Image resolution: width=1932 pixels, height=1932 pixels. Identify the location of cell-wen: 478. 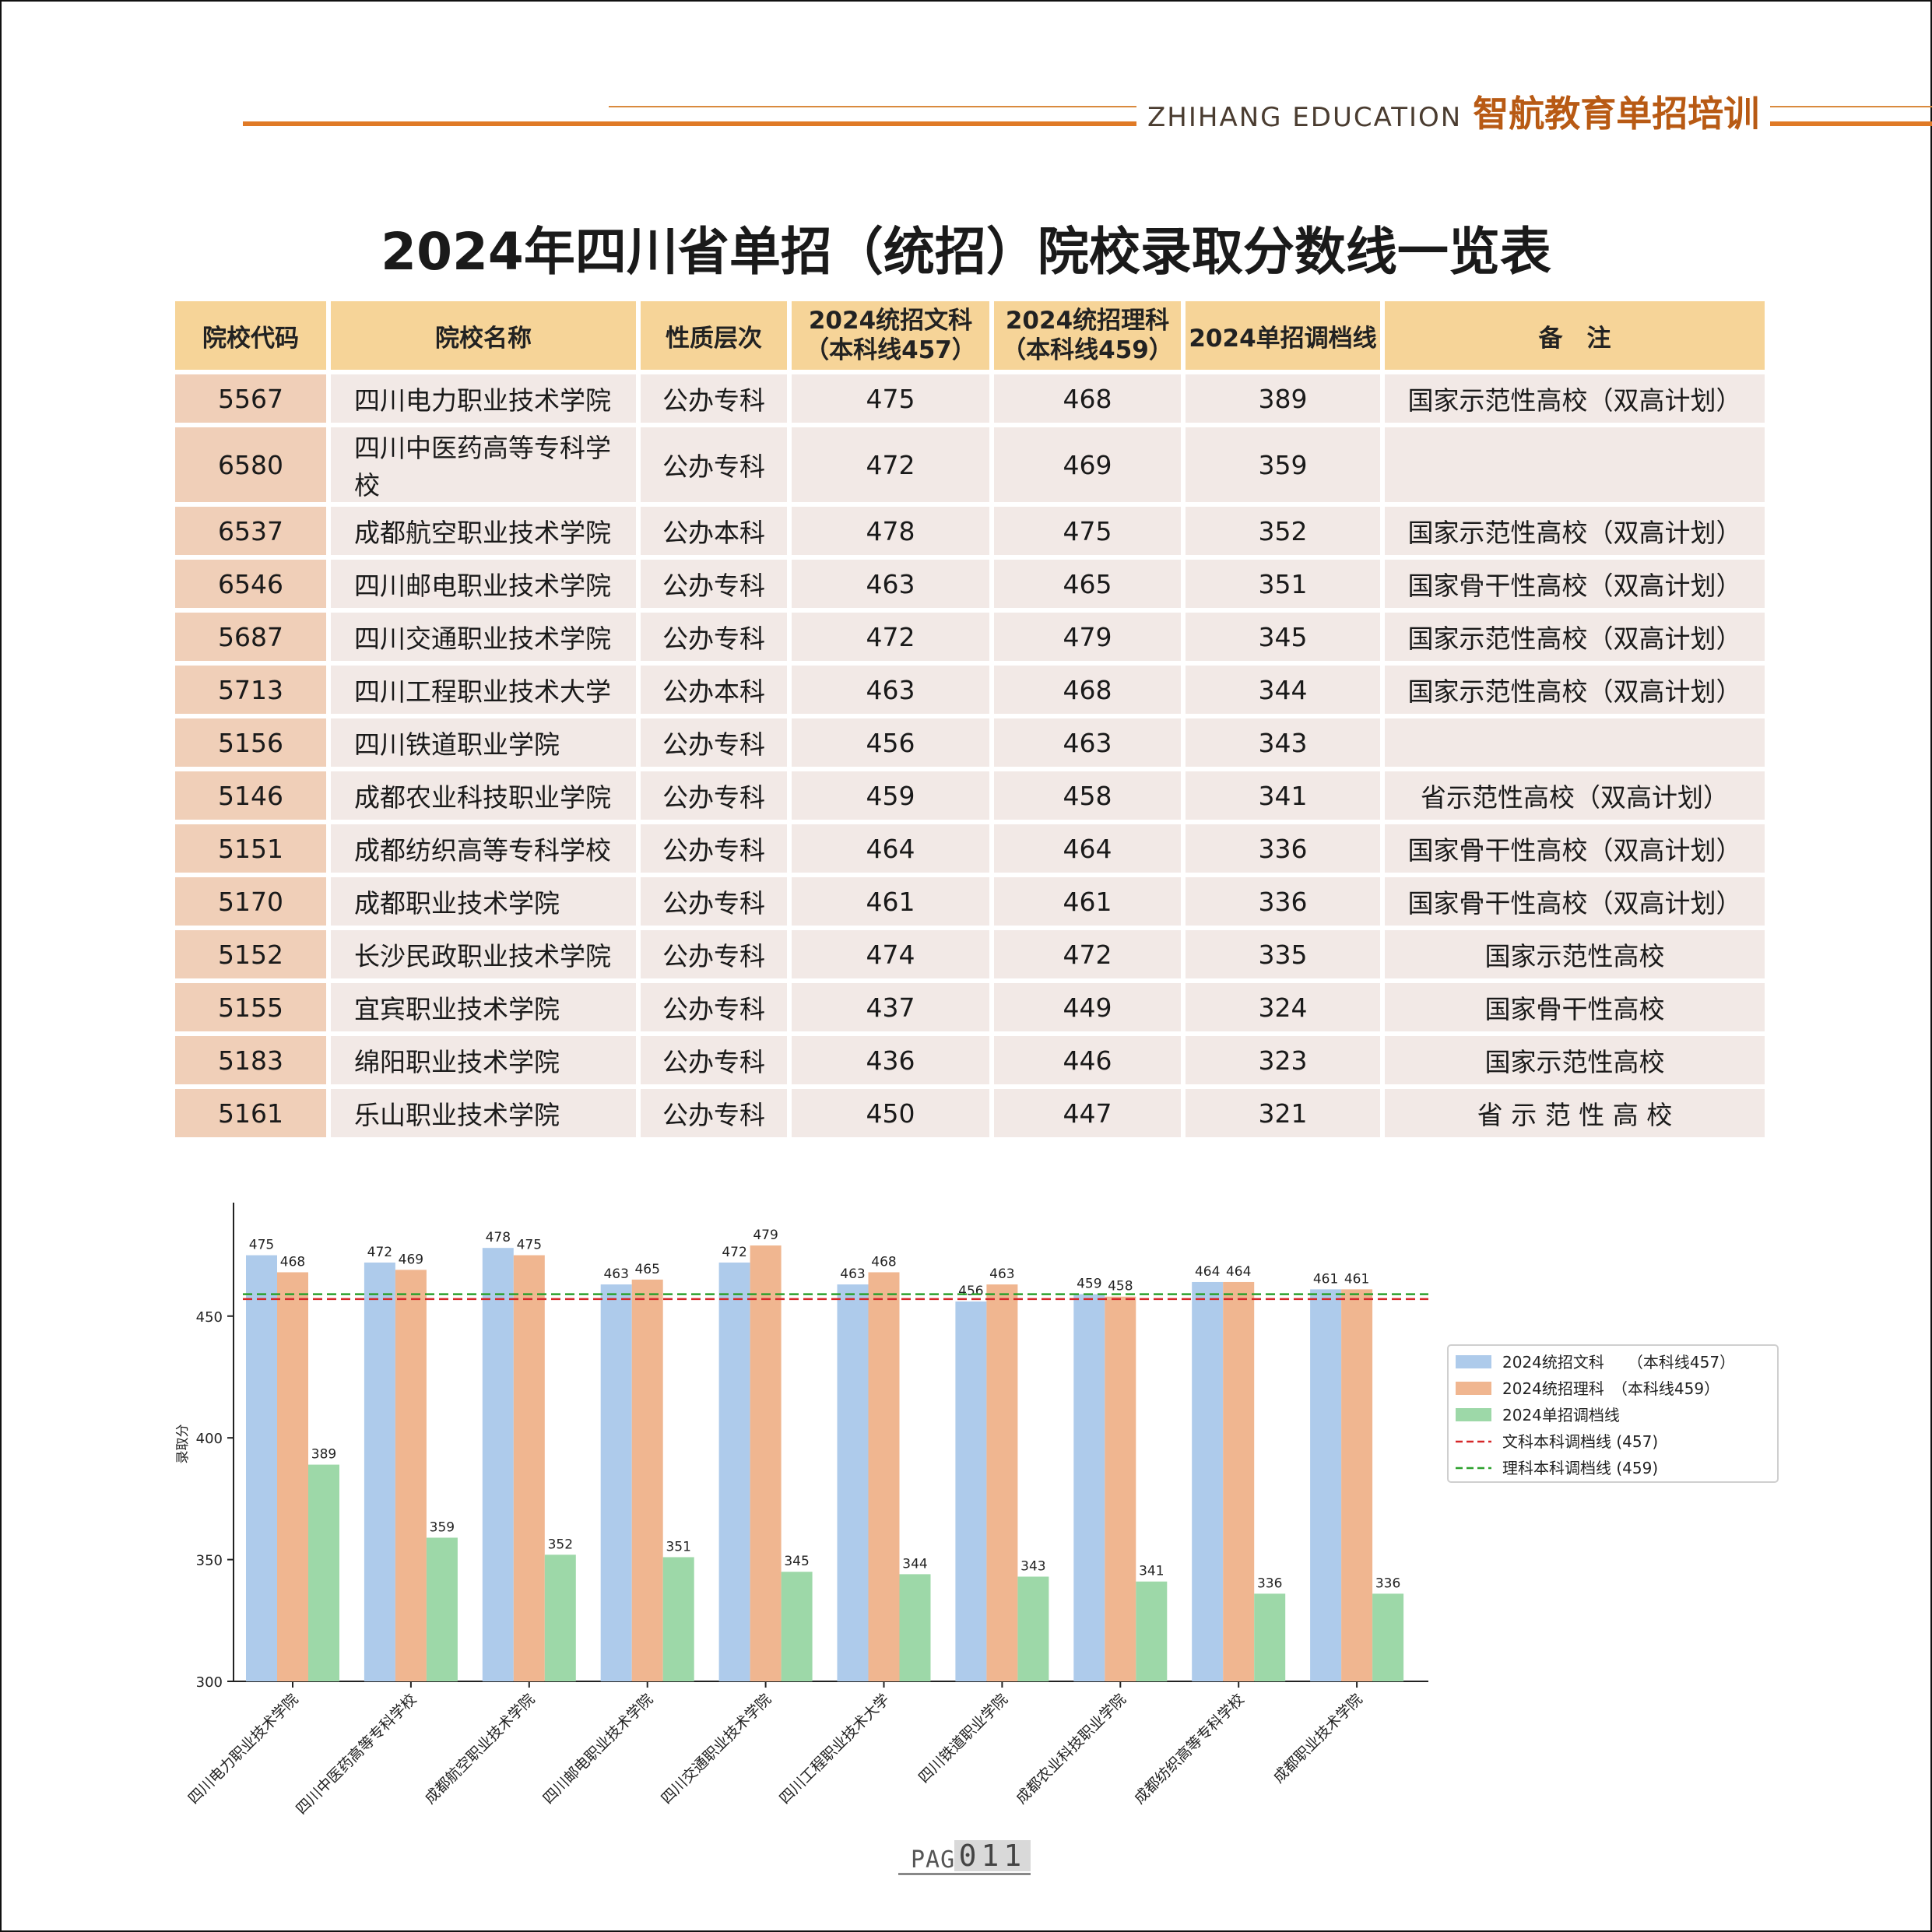
(890, 531).